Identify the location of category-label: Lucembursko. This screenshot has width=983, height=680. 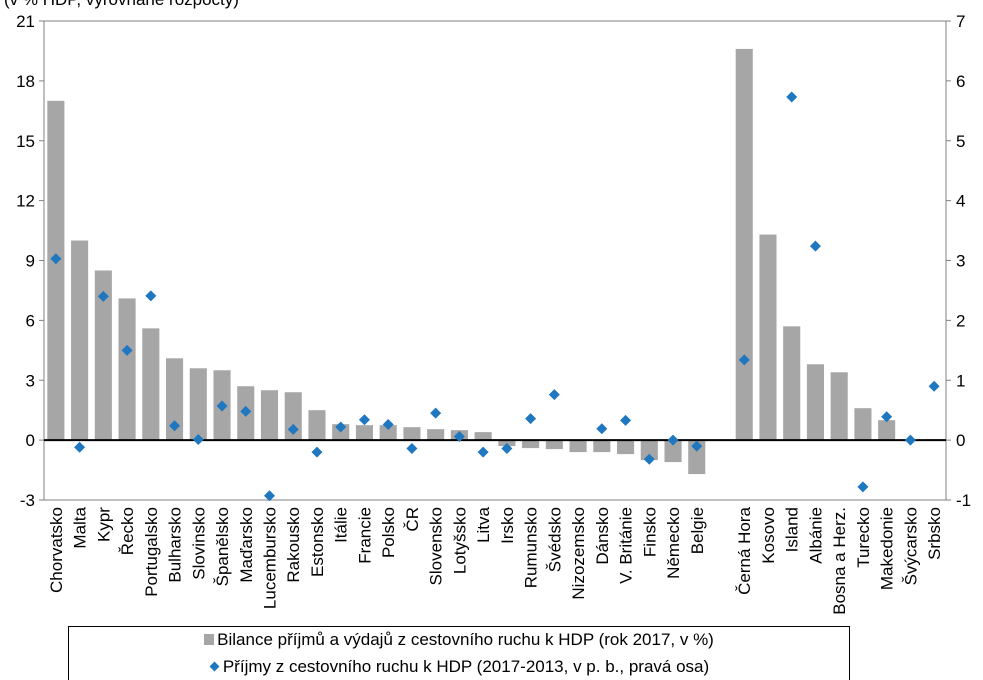
(270, 558).